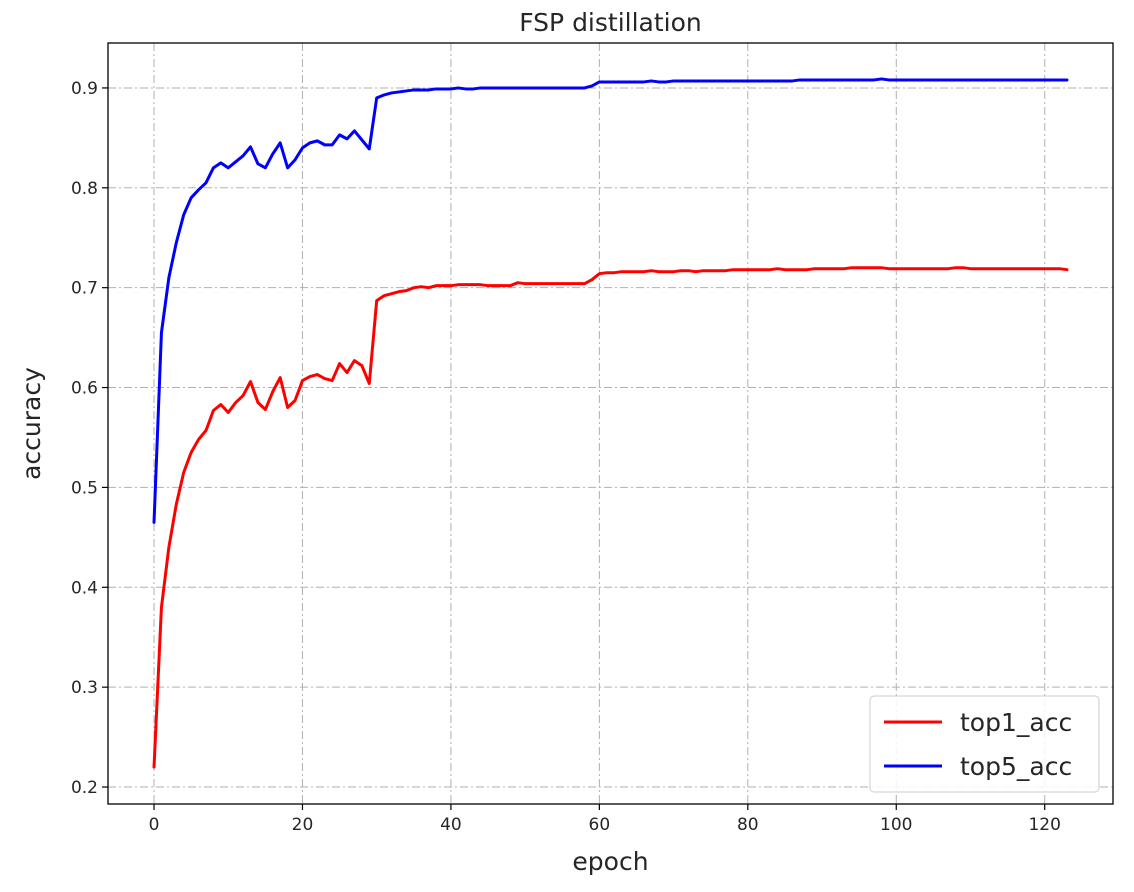  What do you see at coordinates (451, 825) in the screenshot?
I see `x-tick-label: 40` at bounding box center [451, 825].